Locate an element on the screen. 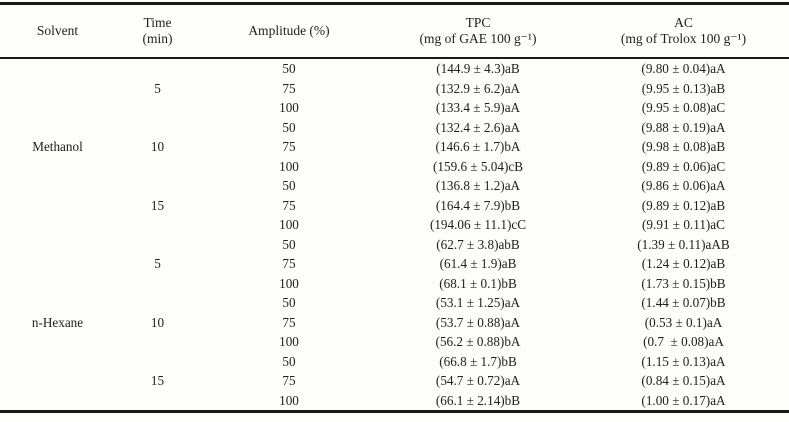  cell-ac: (9.91 ± 0.11)aC is located at coordinates (683, 224).